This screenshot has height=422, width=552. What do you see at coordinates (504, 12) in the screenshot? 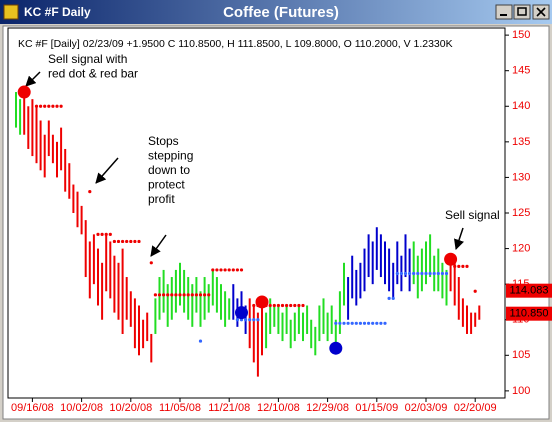
I see `minimize-button` at bounding box center [504, 12].